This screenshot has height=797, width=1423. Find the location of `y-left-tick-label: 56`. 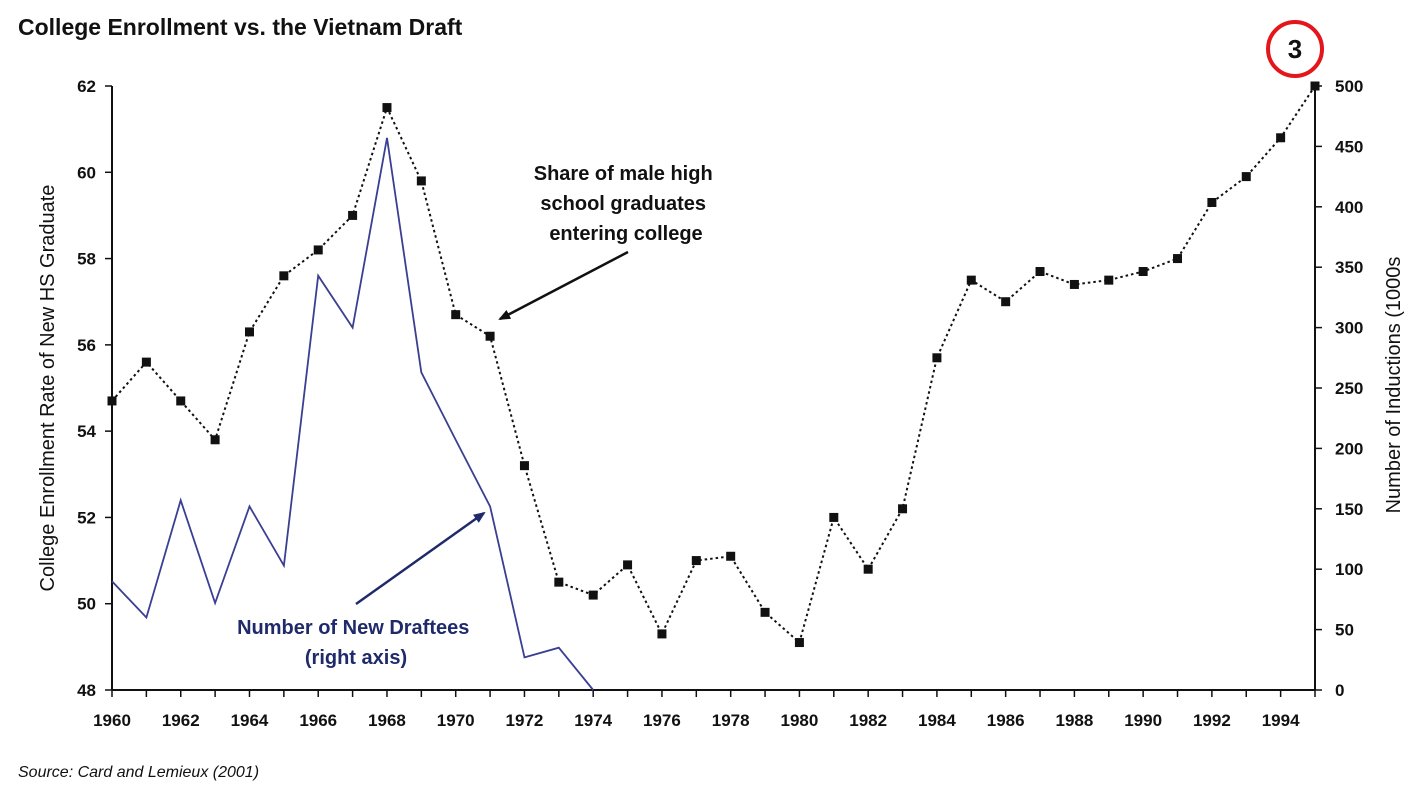

y-left-tick-label: 56 is located at coordinates (86, 345).